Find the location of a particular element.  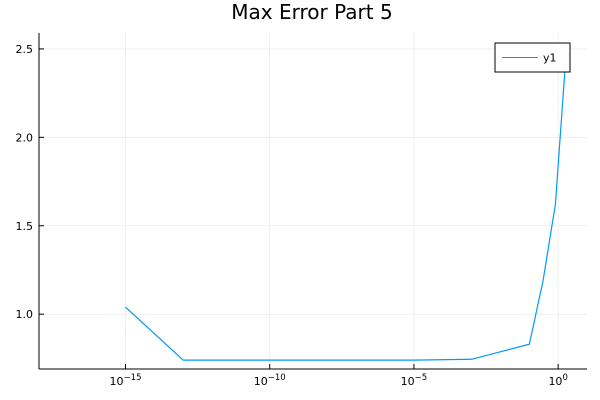

legend-label-y1: y1 is located at coordinates (550, 58).